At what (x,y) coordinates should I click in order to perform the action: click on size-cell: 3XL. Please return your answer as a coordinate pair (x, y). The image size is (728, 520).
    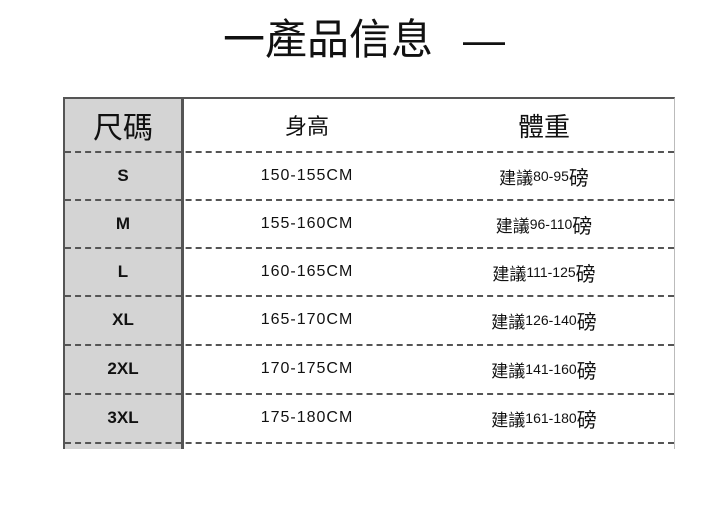
    Looking at the image, I should click on (123, 417).